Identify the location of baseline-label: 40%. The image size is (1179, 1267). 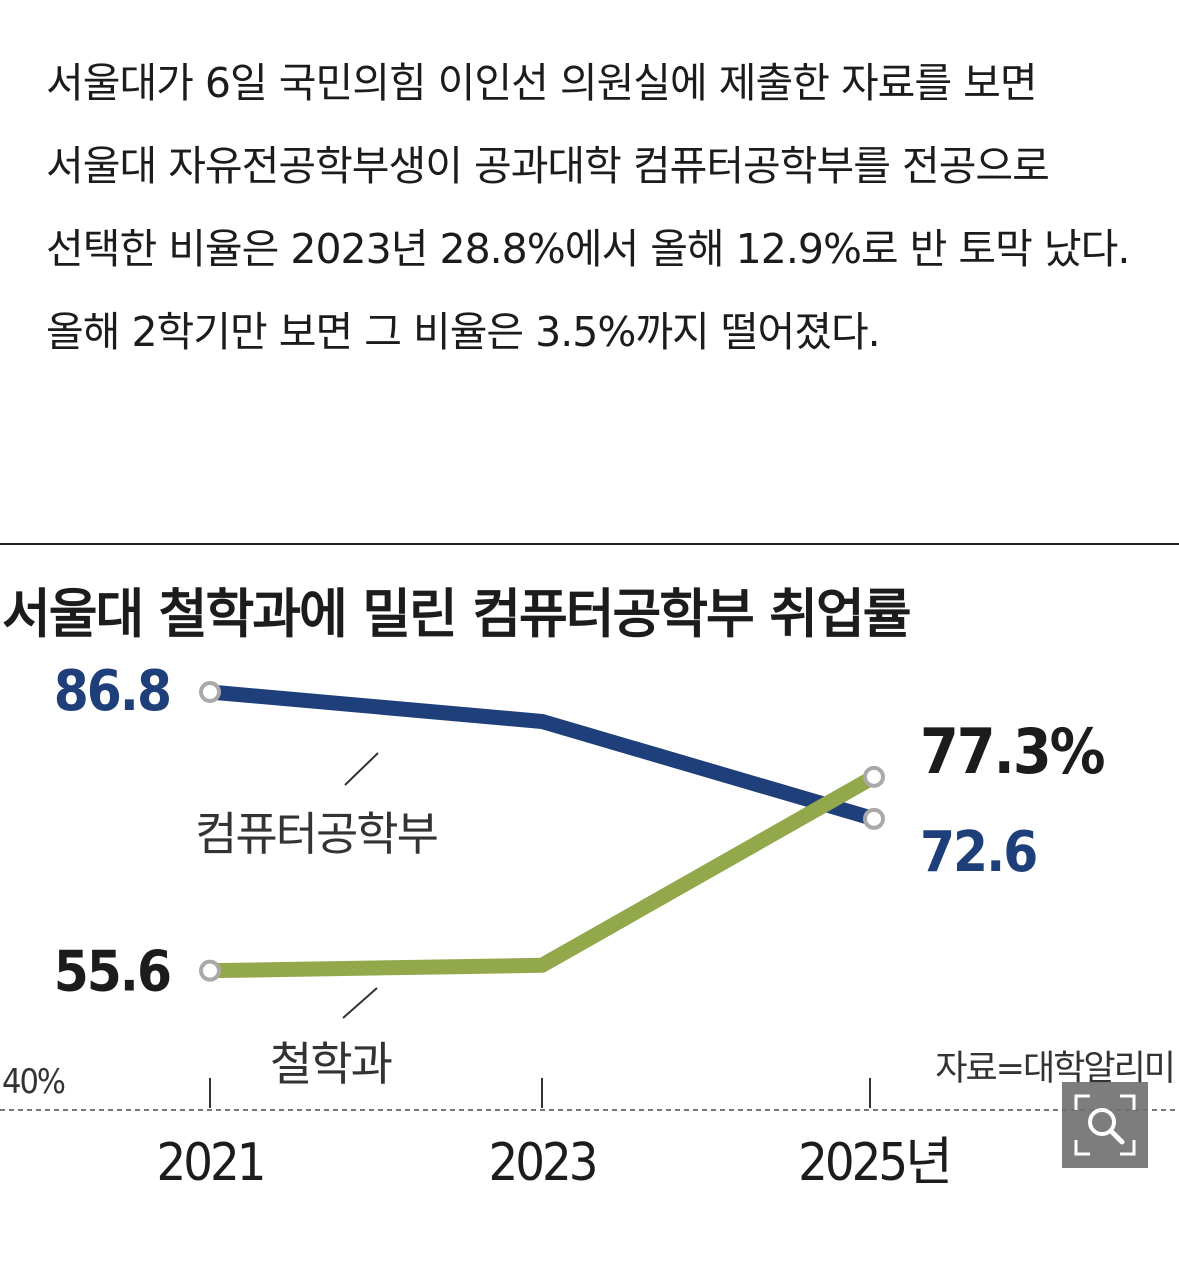
(33, 1082).